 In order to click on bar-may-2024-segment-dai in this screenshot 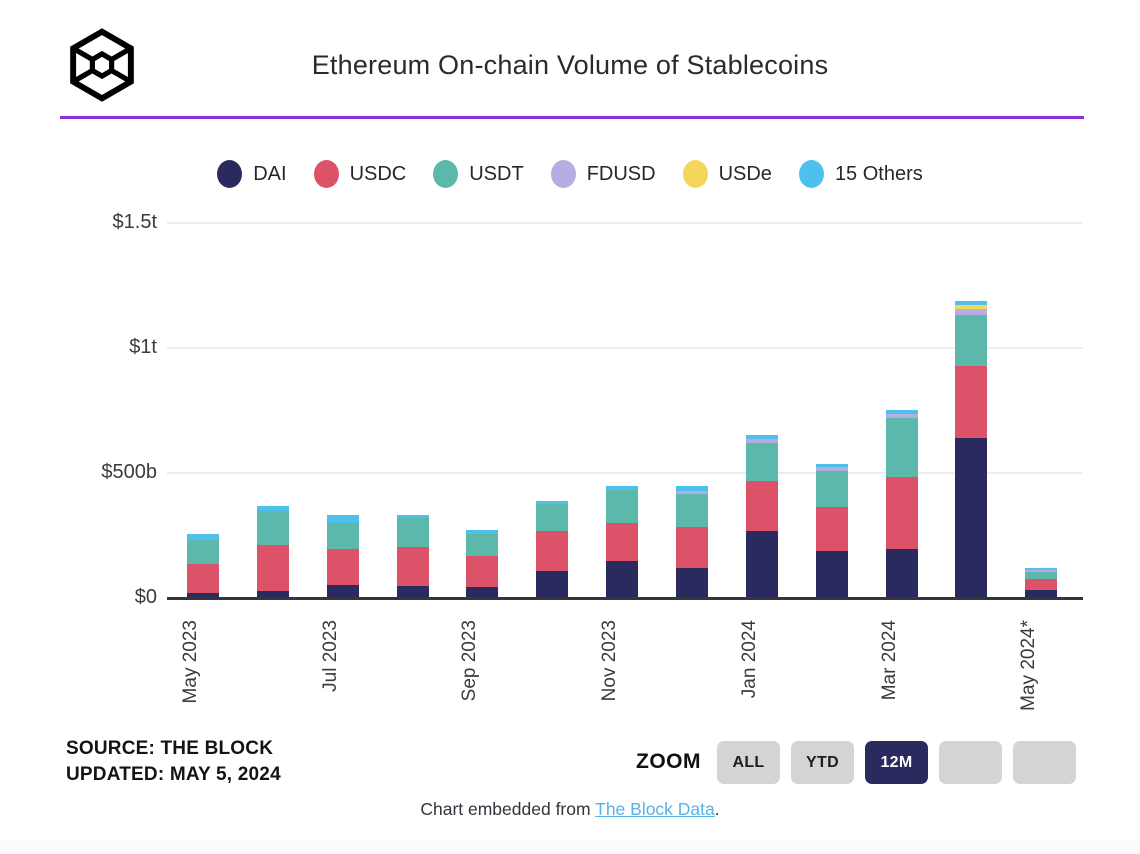, I will do `click(1041, 594)`.